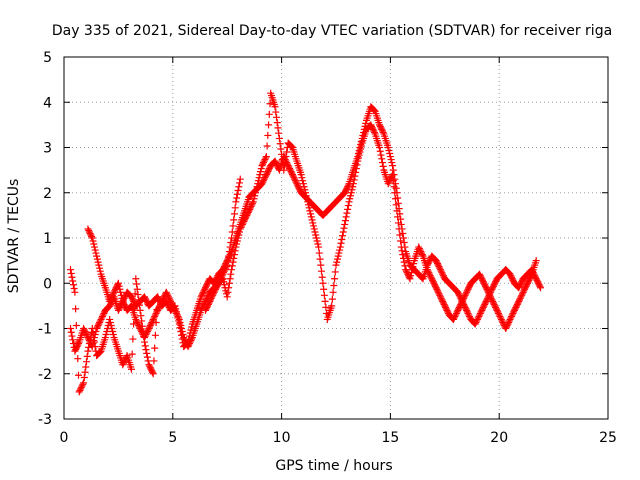 This screenshot has width=640, height=480. Describe the element at coordinates (45, 375) in the screenshot. I see `y-tick-label: -2` at that location.